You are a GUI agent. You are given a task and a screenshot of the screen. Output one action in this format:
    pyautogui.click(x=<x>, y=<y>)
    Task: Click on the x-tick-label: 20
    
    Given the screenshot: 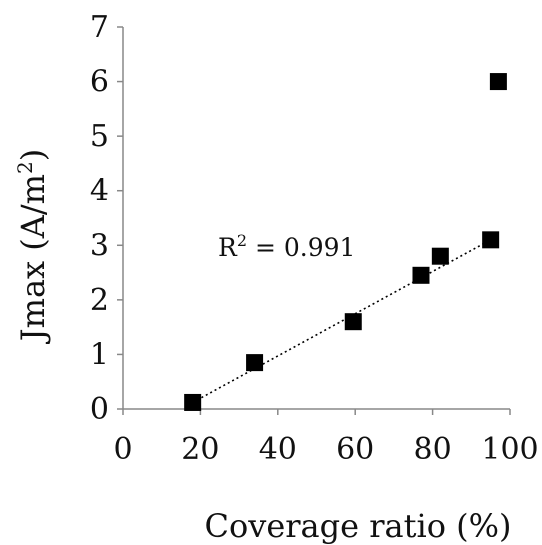 What is the action you would take?
    pyautogui.click(x=200, y=449)
    